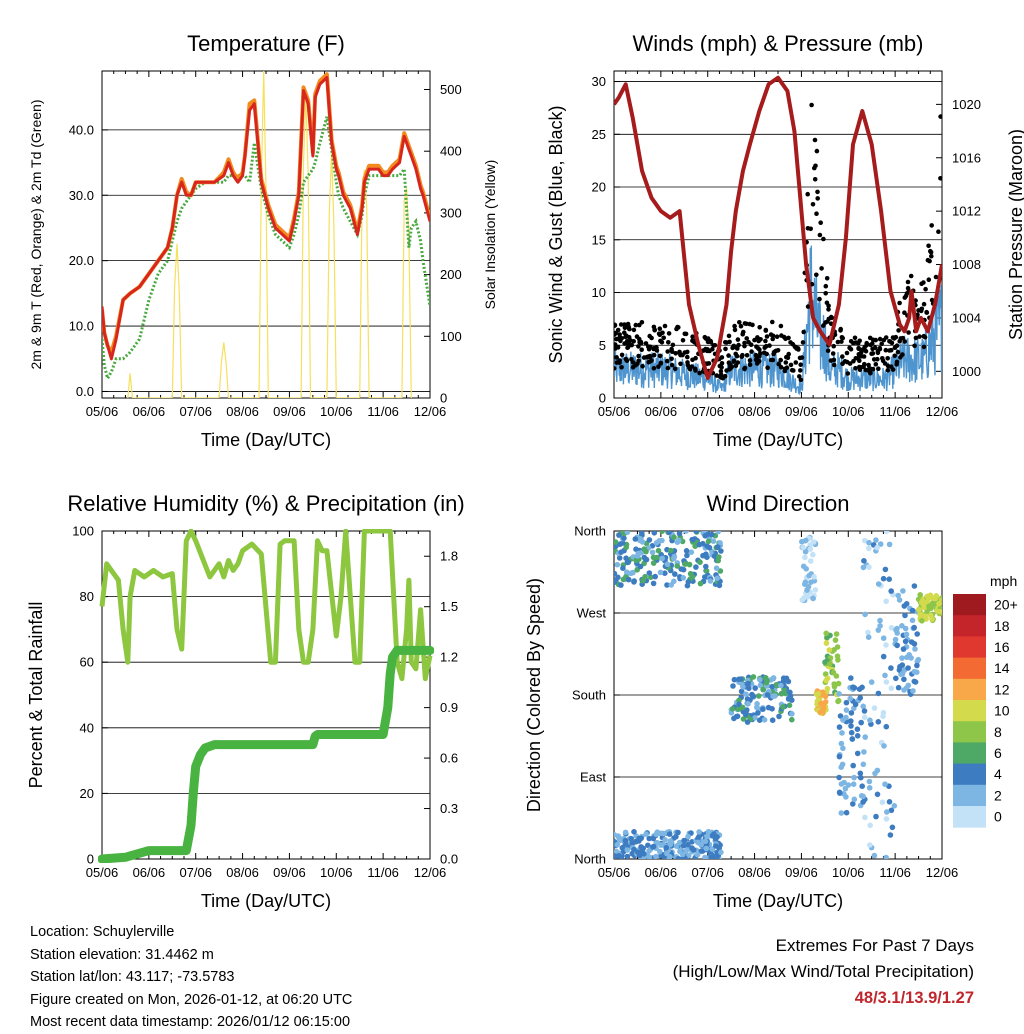 This screenshot has width=1024, height=1034. I want to click on y-tick-label: 80, so click(87, 596).